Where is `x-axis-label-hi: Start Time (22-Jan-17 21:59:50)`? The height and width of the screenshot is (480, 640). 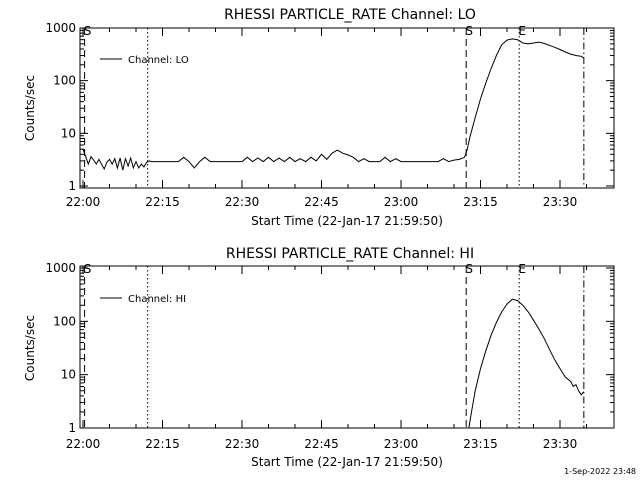 x-axis-label-hi: Start Time (22-Jan-17 21:59:50) is located at coordinates (347, 462).